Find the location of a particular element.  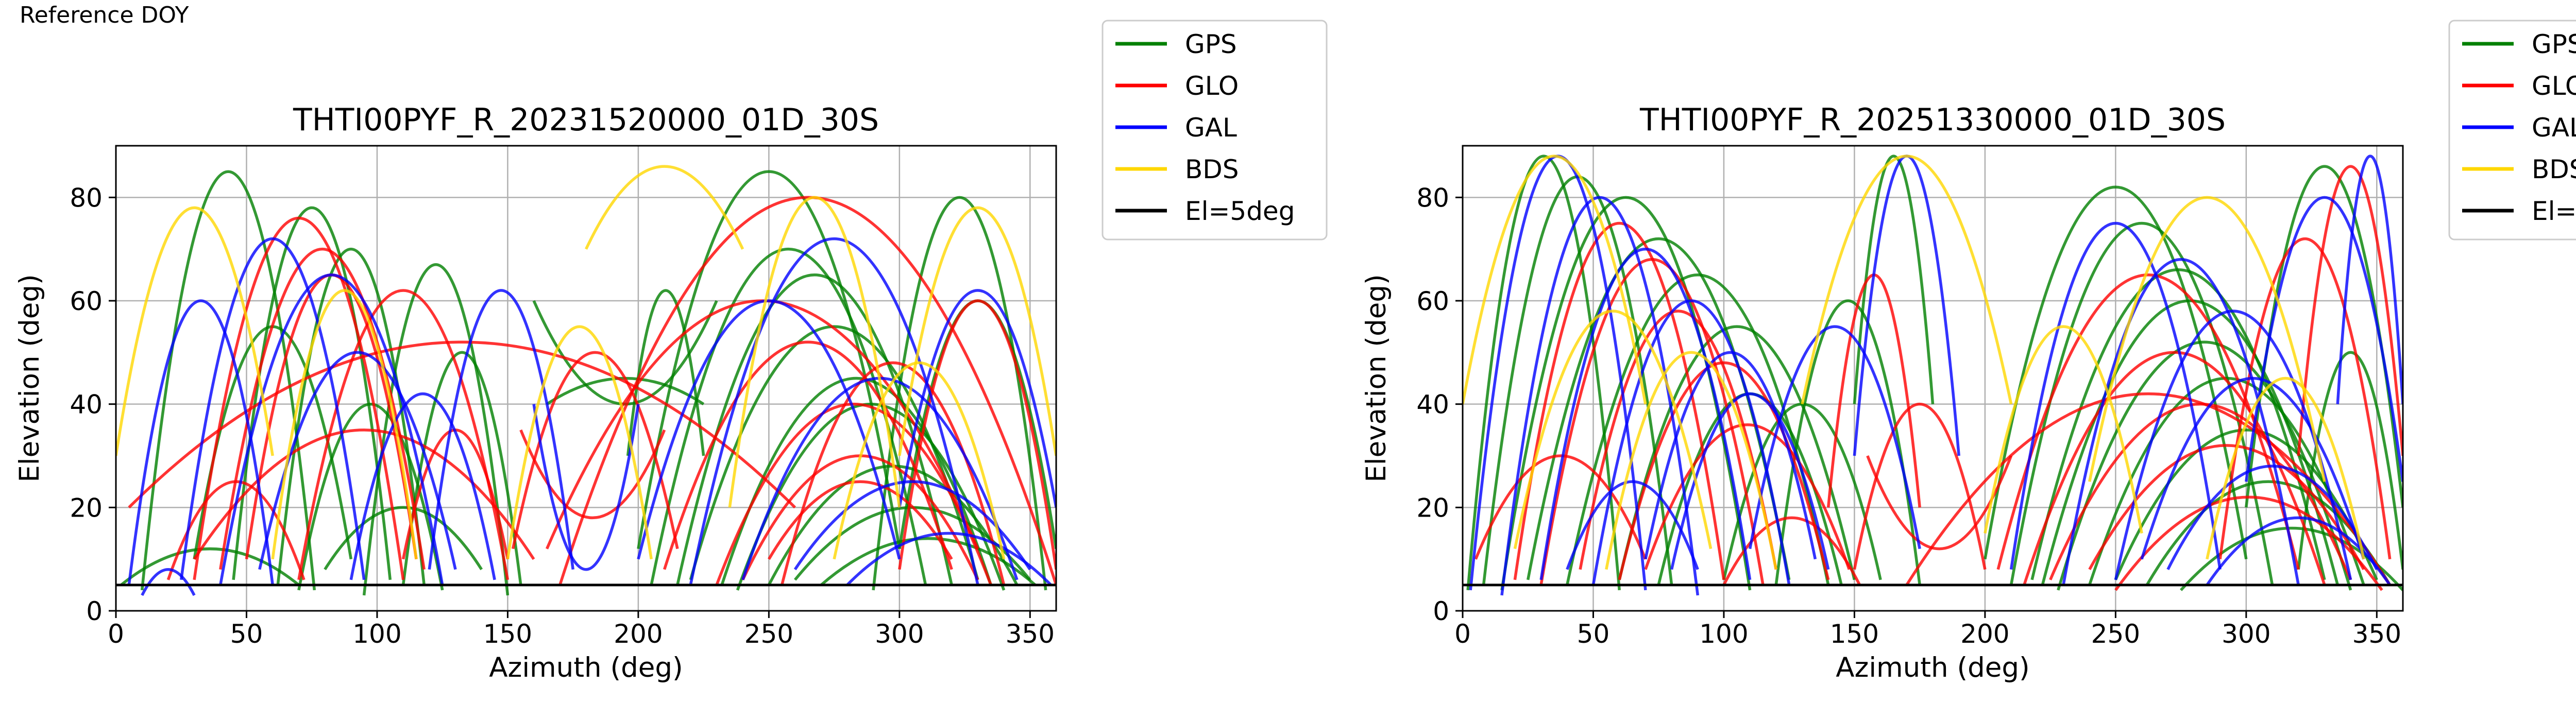

legend-label: GAL is located at coordinates (2554, 128).